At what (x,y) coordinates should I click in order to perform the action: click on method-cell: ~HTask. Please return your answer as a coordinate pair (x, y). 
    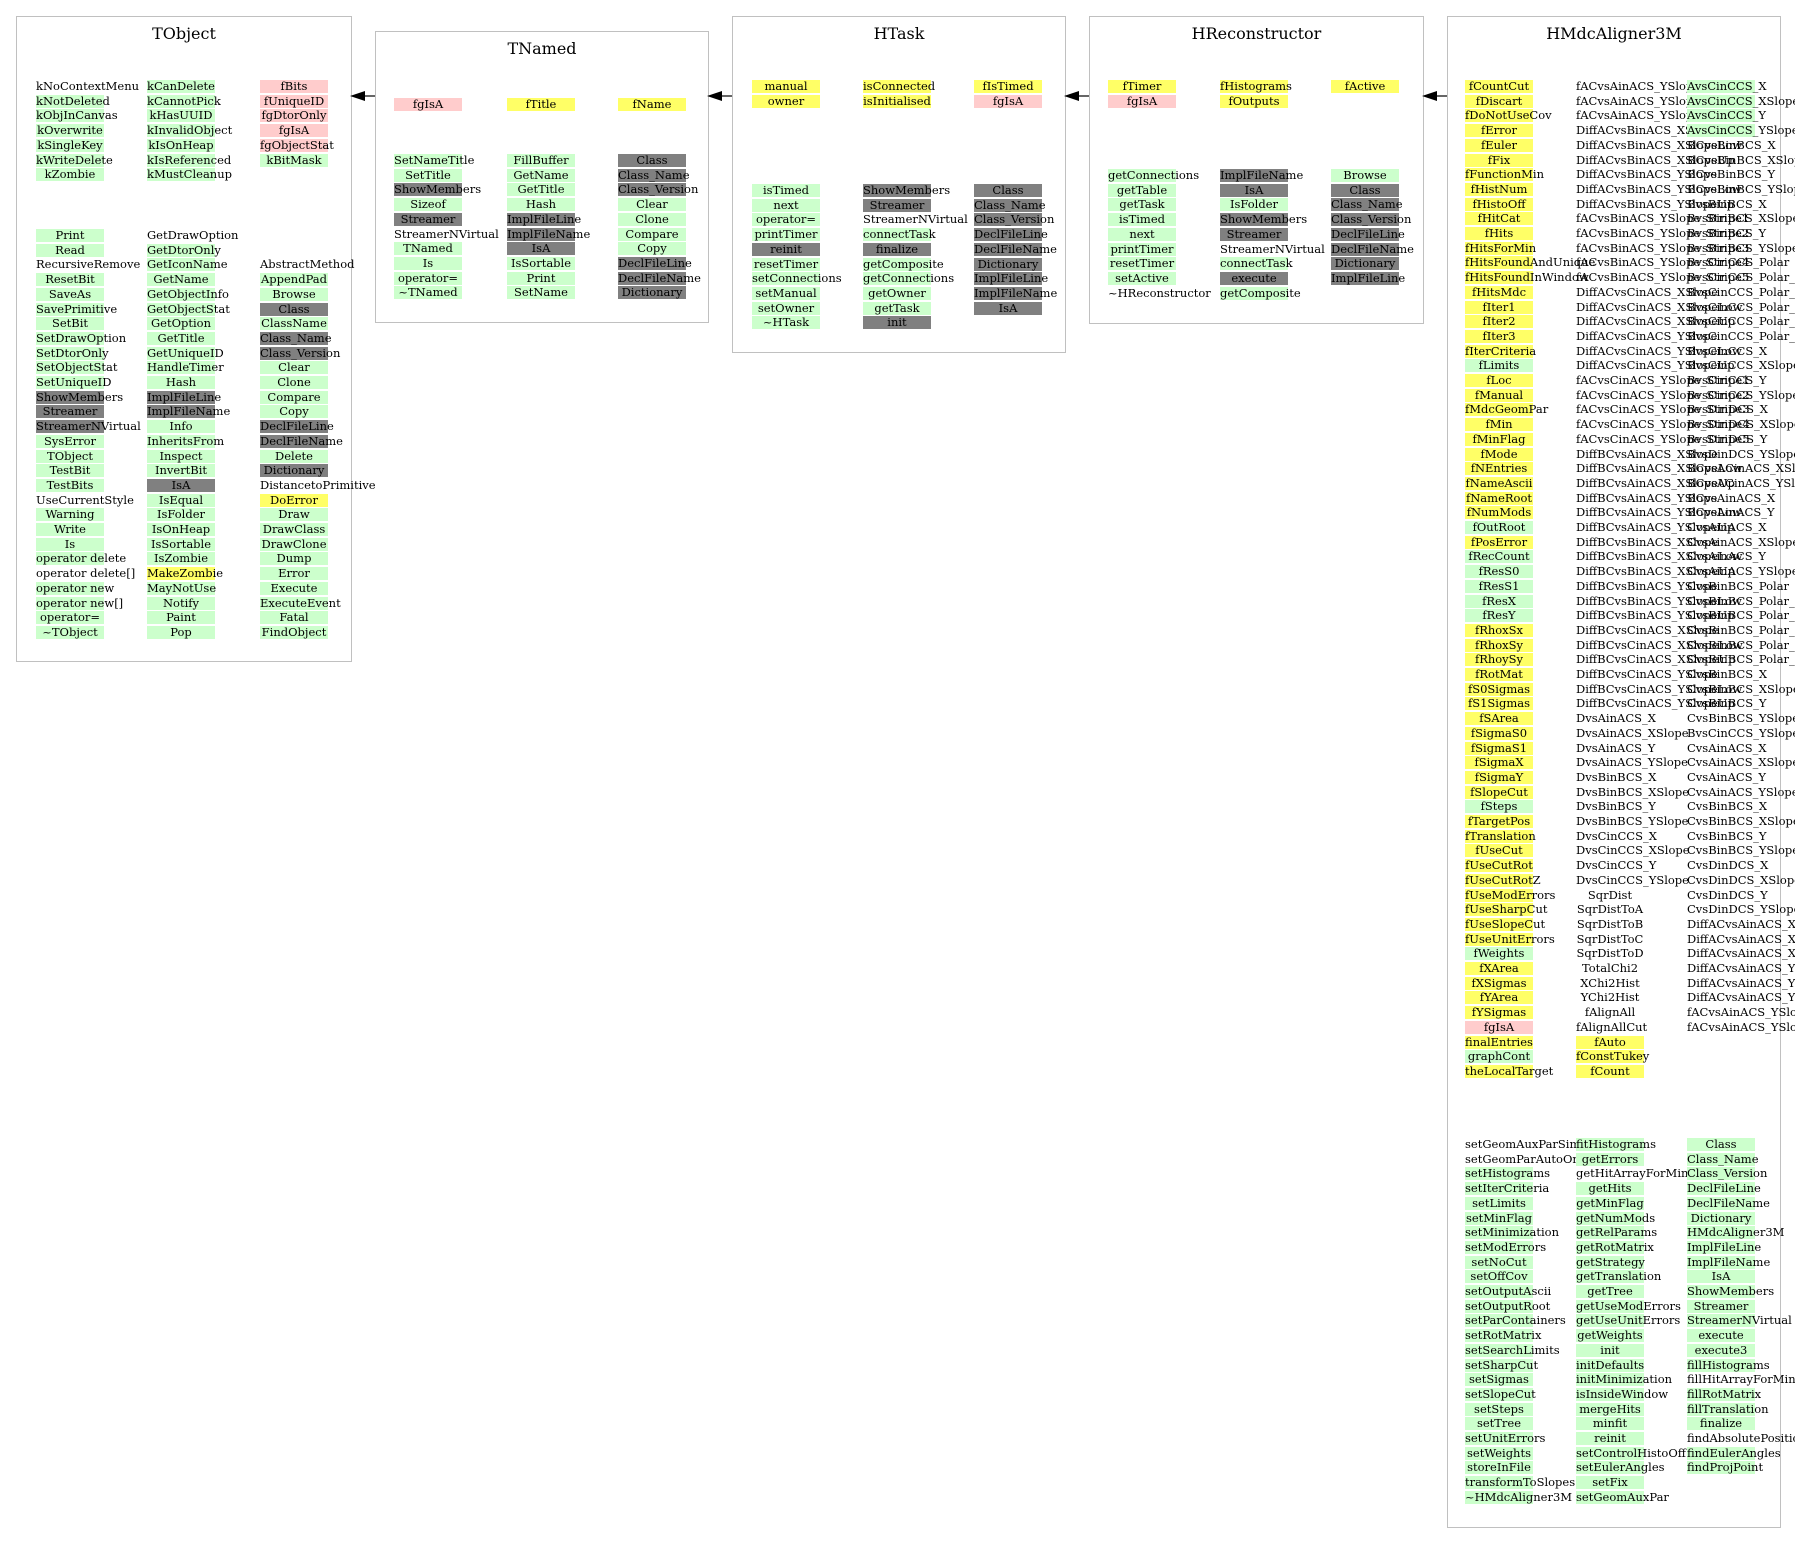
    Looking at the image, I should click on (786, 323).